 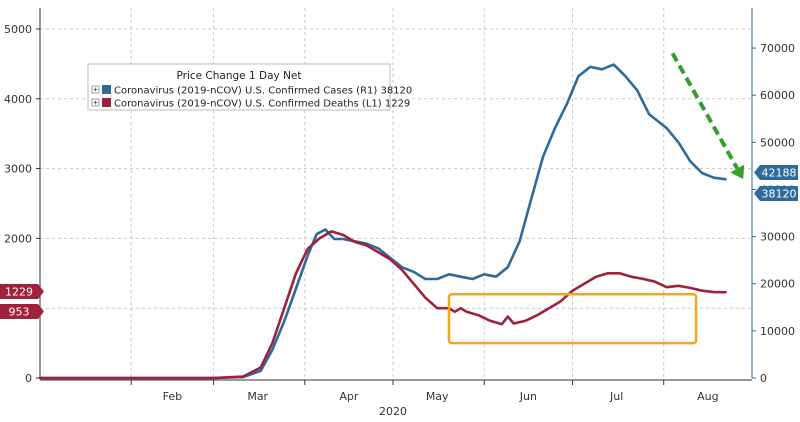 What do you see at coordinates (737, 172) in the screenshot?
I see `trend-arrow-head` at bounding box center [737, 172].